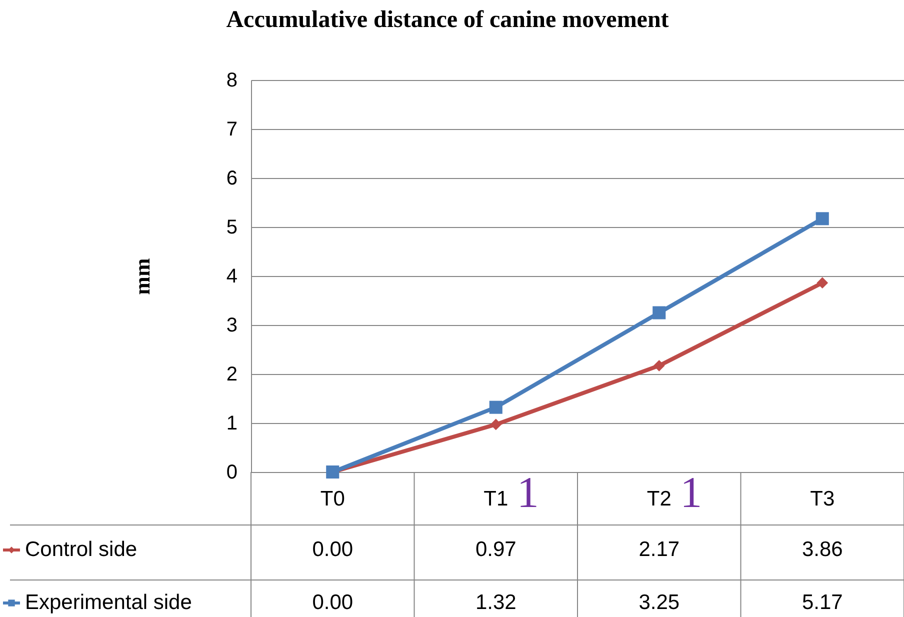 Image resolution: width=904 pixels, height=617 pixels. I want to click on y-tick-label: 8, so click(232, 81).